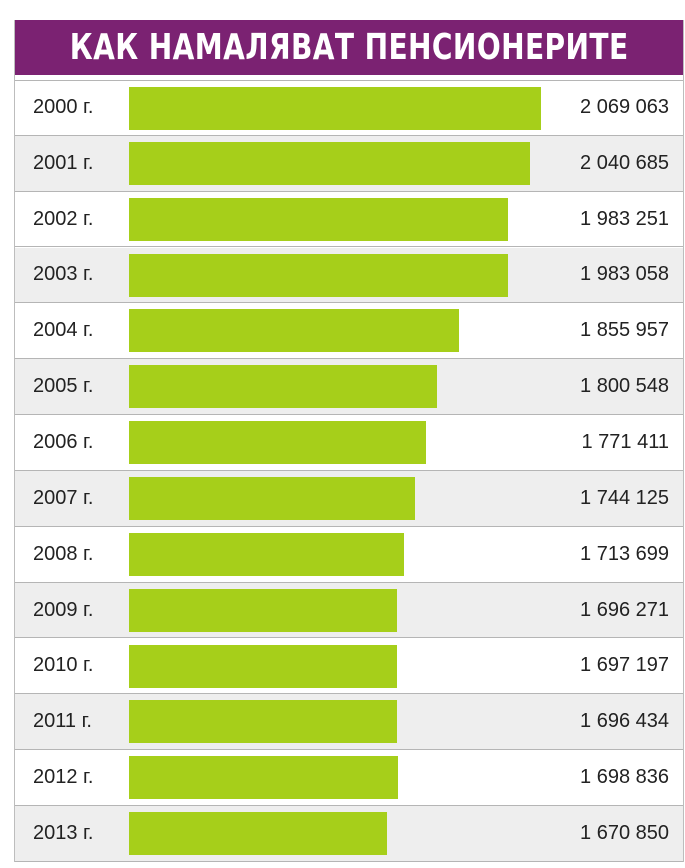  Describe the element at coordinates (624, 386) in the screenshot. I see `value-label: 1 800 548` at that location.